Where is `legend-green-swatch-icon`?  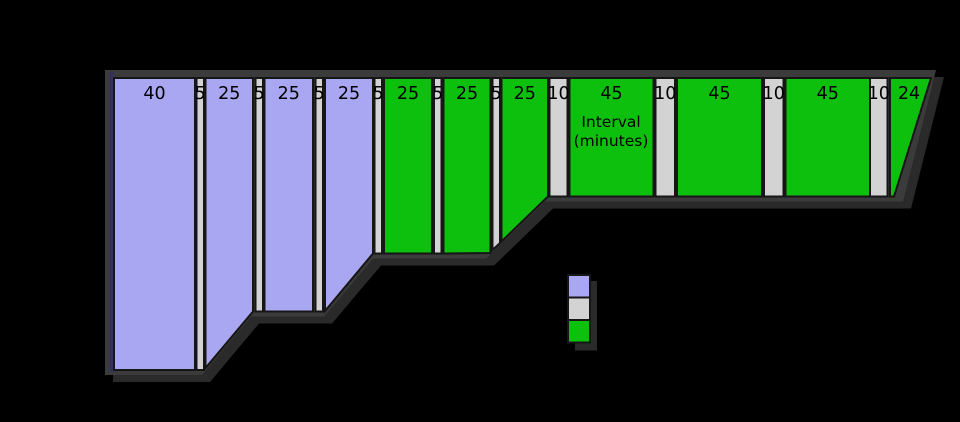
legend-green-swatch-icon is located at coordinates (579, 331).